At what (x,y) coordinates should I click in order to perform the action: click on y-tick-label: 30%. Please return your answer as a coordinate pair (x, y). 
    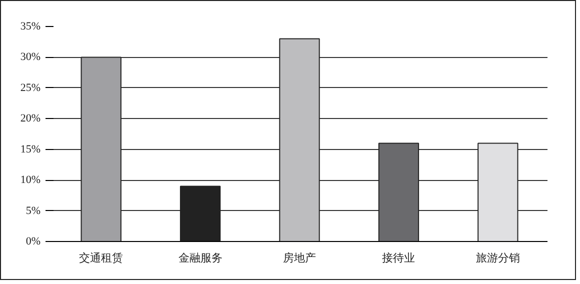
    Looking at the image, I should click on (30, 57).